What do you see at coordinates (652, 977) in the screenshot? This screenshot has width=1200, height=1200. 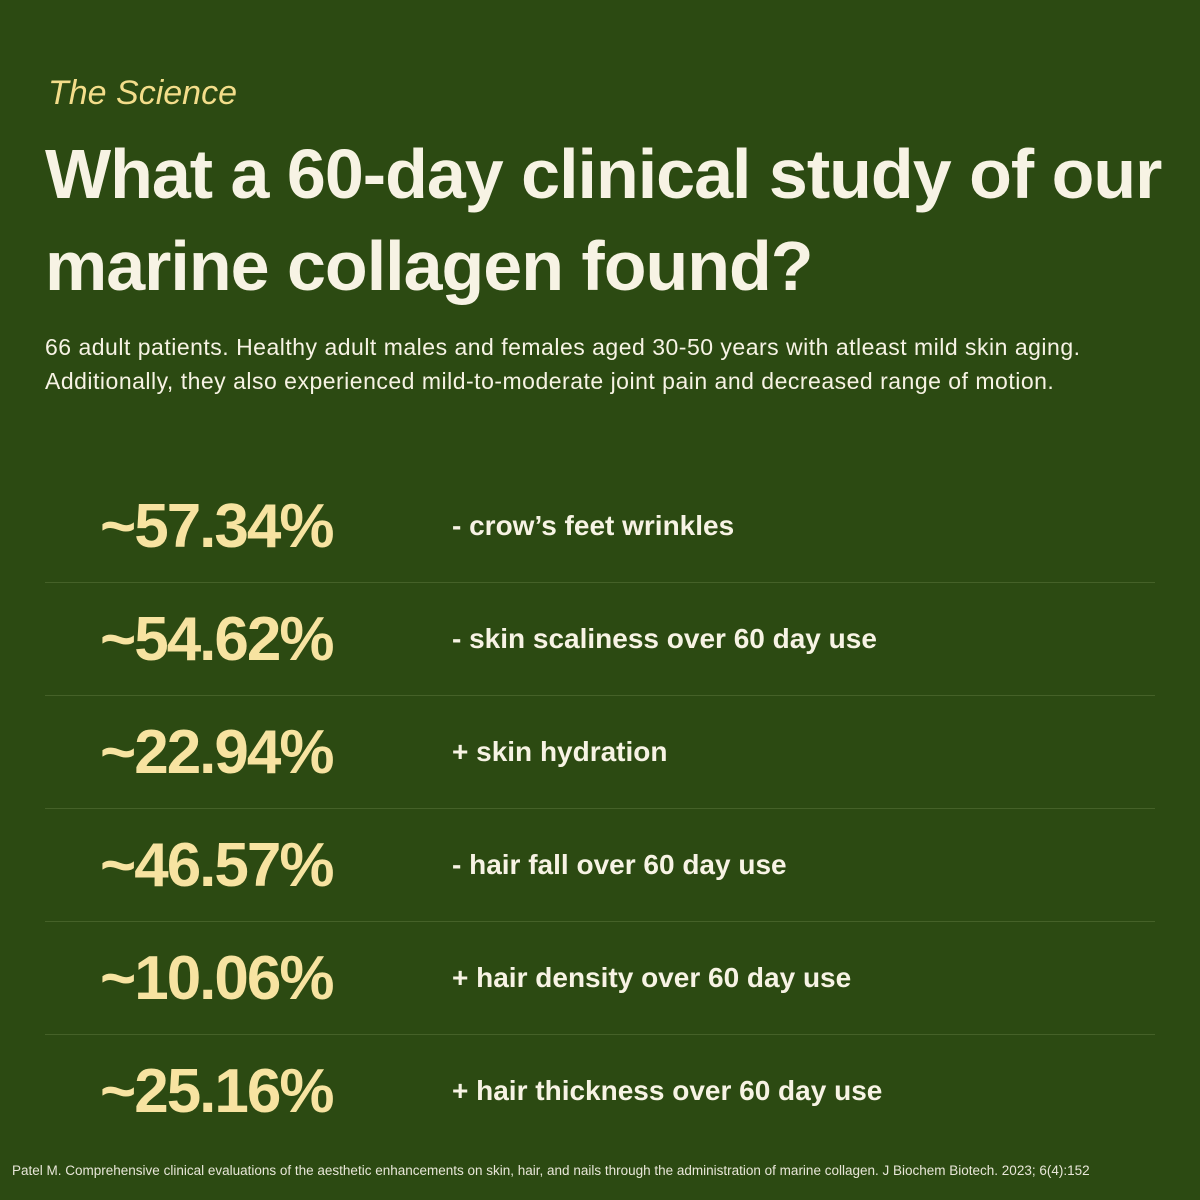 I see `stat-label: + hair density over 60 day use` at bounding box center [652, 977].